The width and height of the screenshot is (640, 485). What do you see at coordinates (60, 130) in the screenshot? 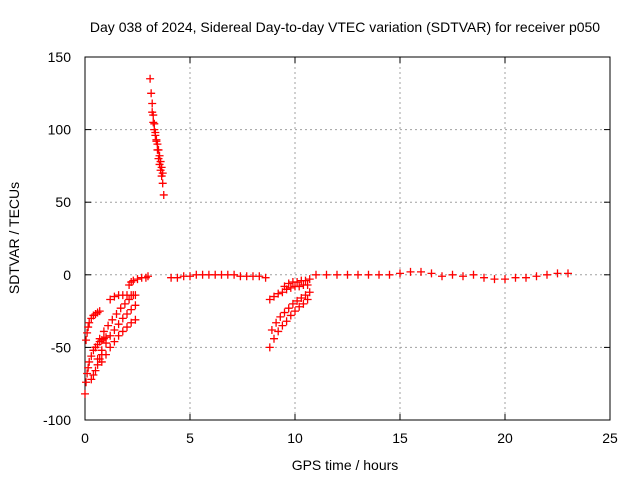
I see `y-tick-label: 100` at bounding box center [60, 130].